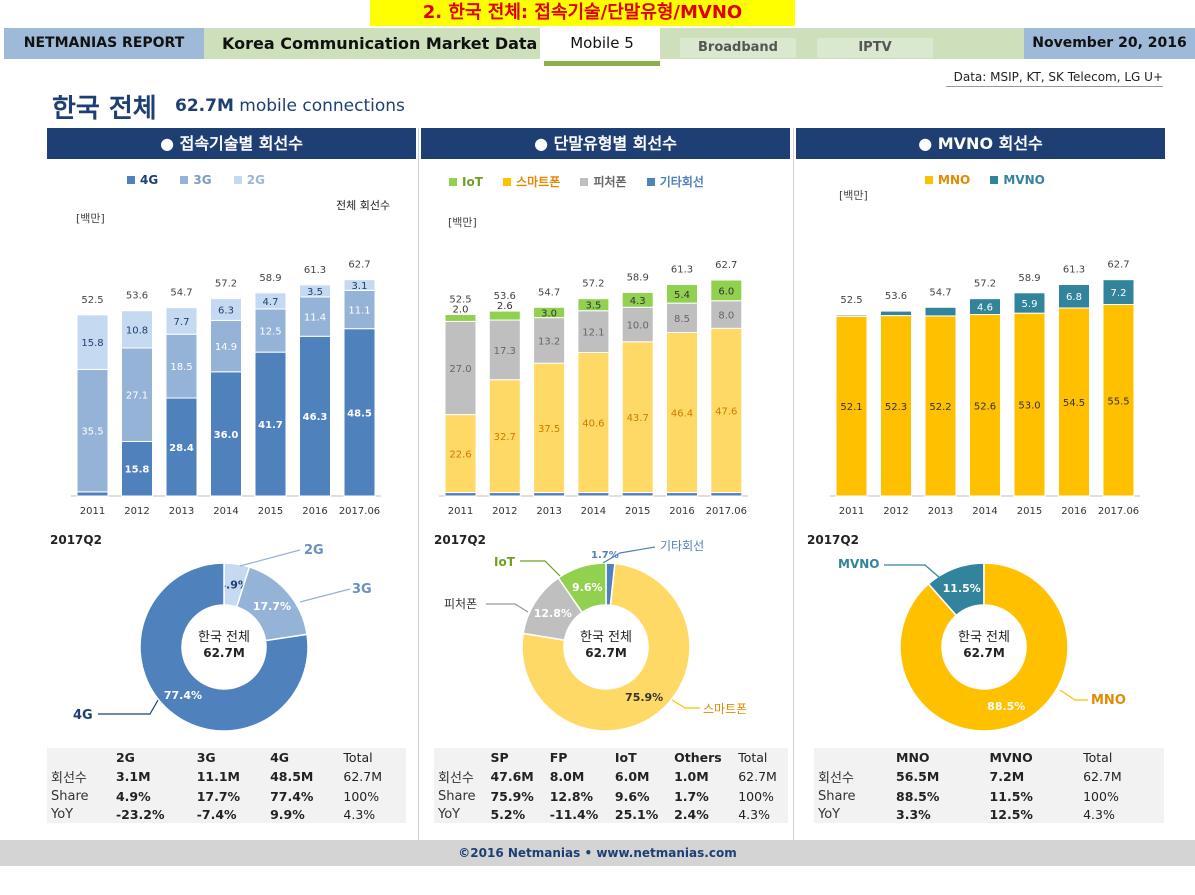 The image size is (1195, 895). What do you see at coordinates (272, 606) in the screenshot?
I see `slice-label: 17.7%` at bounding box center [272, 606].